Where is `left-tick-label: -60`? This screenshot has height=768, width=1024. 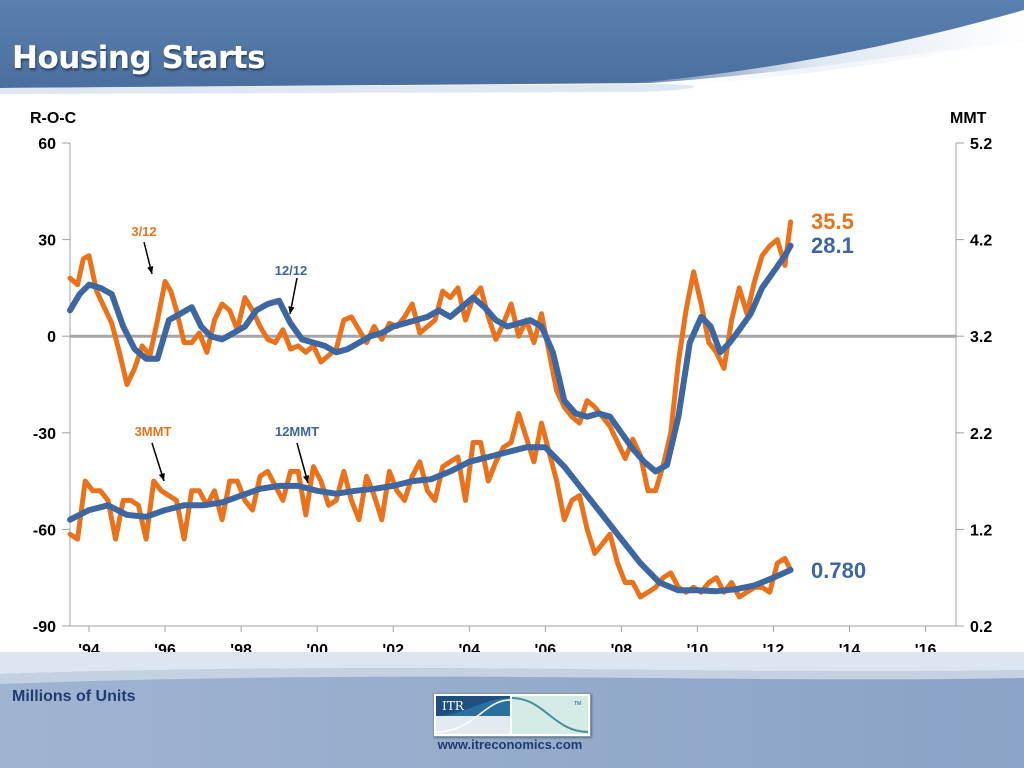
left-tick-label: -60 is located at coordinates (44, 530).